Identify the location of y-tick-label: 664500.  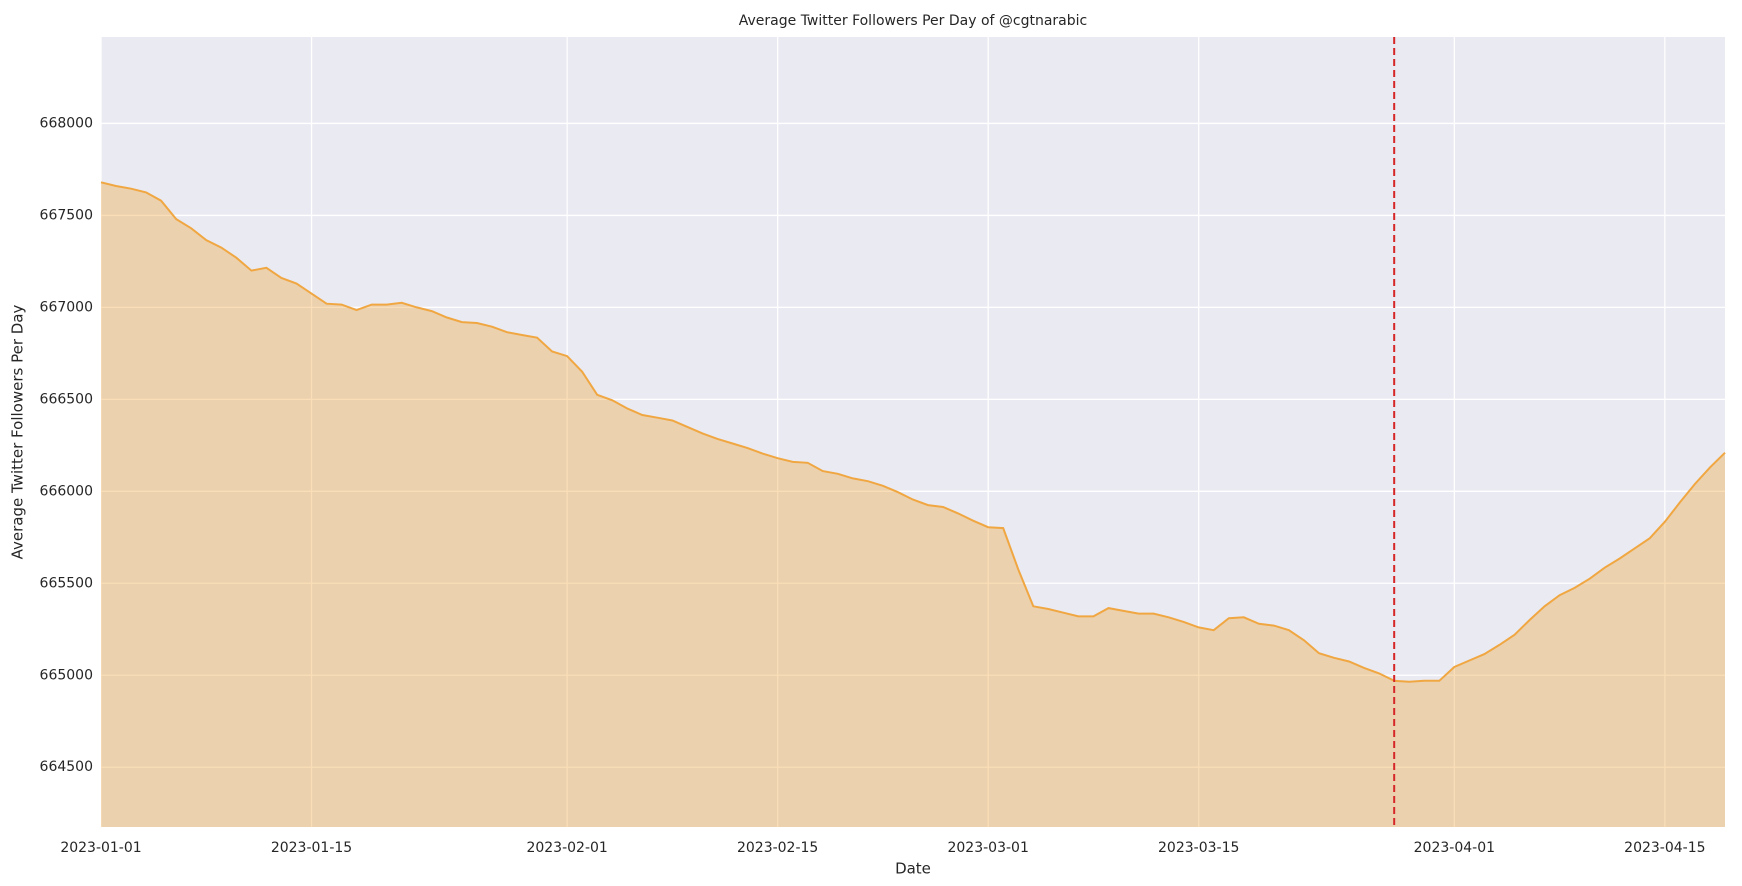
(66, 767).